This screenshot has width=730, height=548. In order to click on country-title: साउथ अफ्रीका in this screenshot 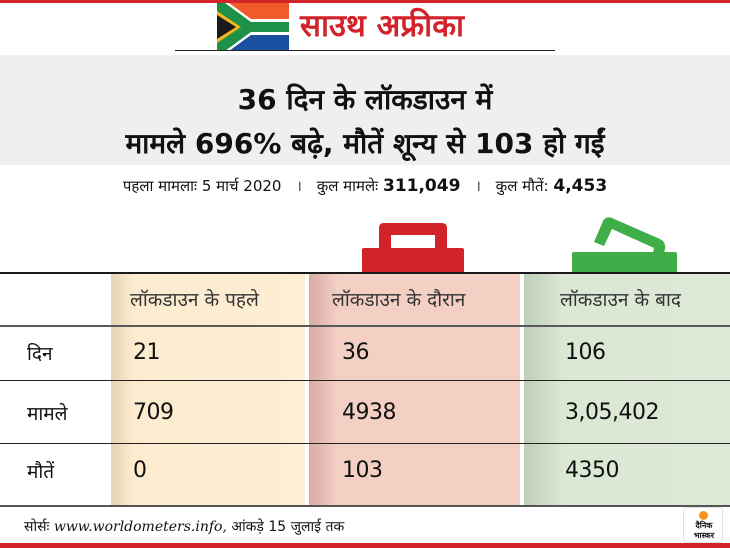, I will do `click(382, 26)`.